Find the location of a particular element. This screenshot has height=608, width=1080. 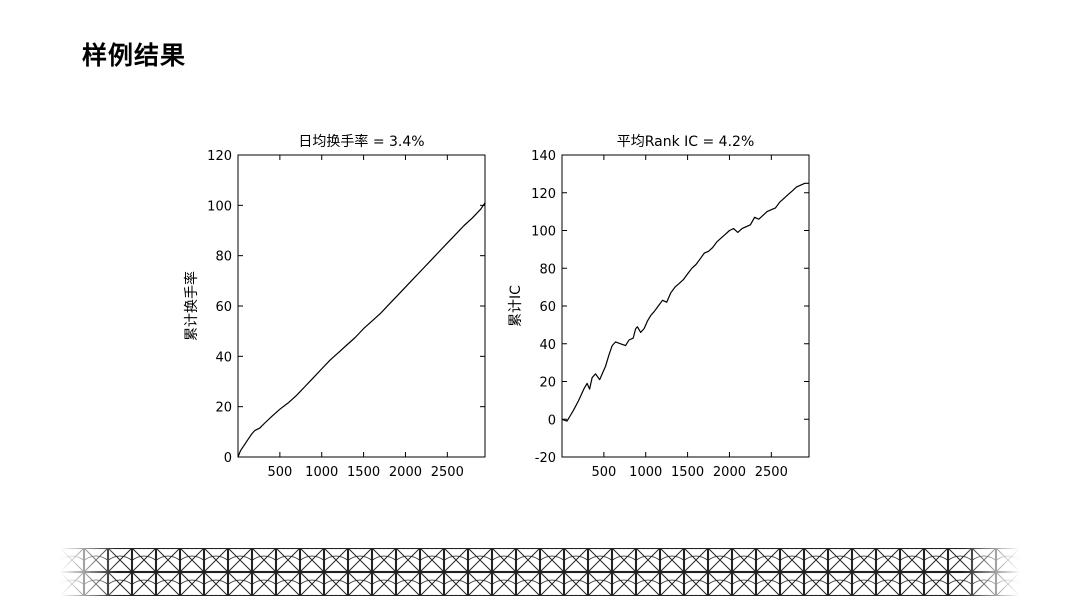

decorative-pattern-band is located at coordinates (540, 572).